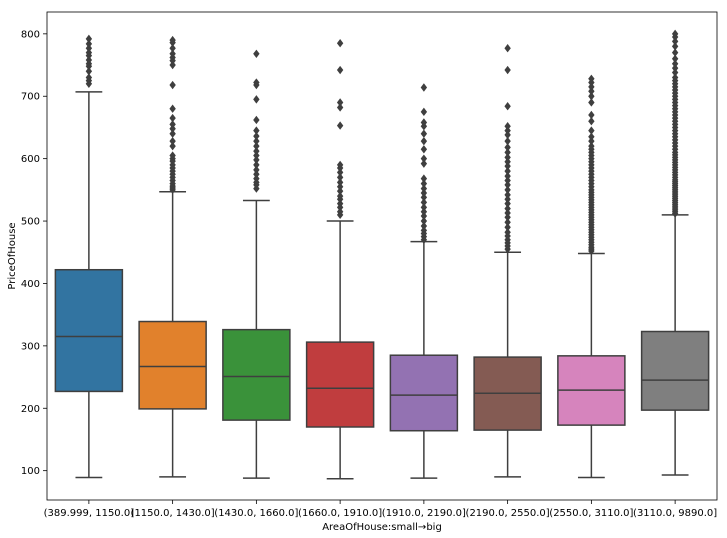 This screenshot has height=538, width=727. What do you see at coordinates (30, 222) in the screenshot?
I see `y-tick-label-500: 500` at bounding box center [30, 222].